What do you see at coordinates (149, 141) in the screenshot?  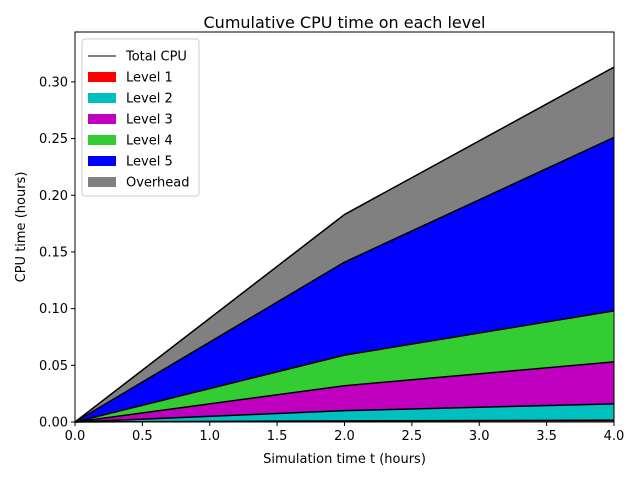 I see `legend-label-level-4: Level 4` at bounding box center [149, 141].